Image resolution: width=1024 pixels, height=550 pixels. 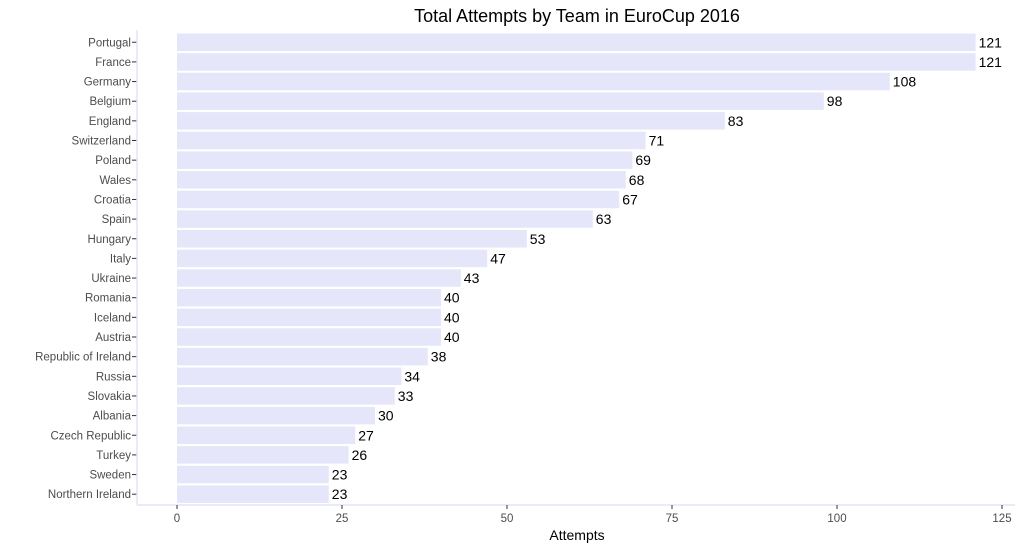 I want to click on category-label: Northern Ireland, so click(x=89, y=495).